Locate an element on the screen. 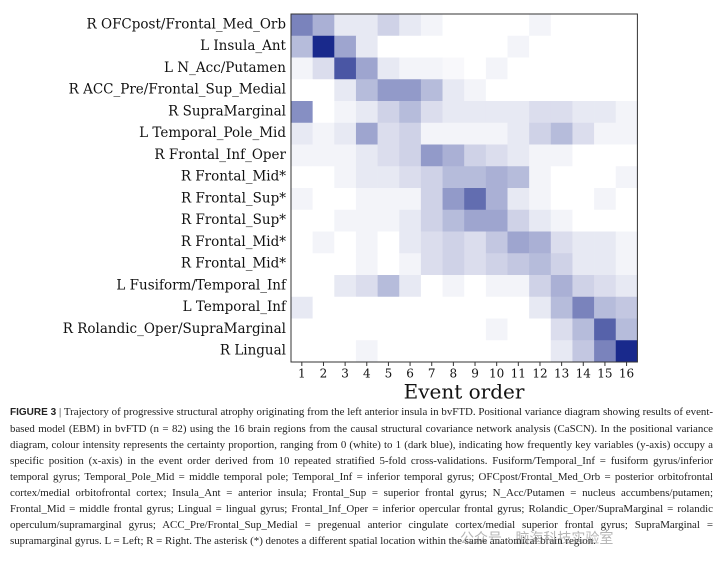  x-tick-label: 1 is located at coordinates (302, 374).